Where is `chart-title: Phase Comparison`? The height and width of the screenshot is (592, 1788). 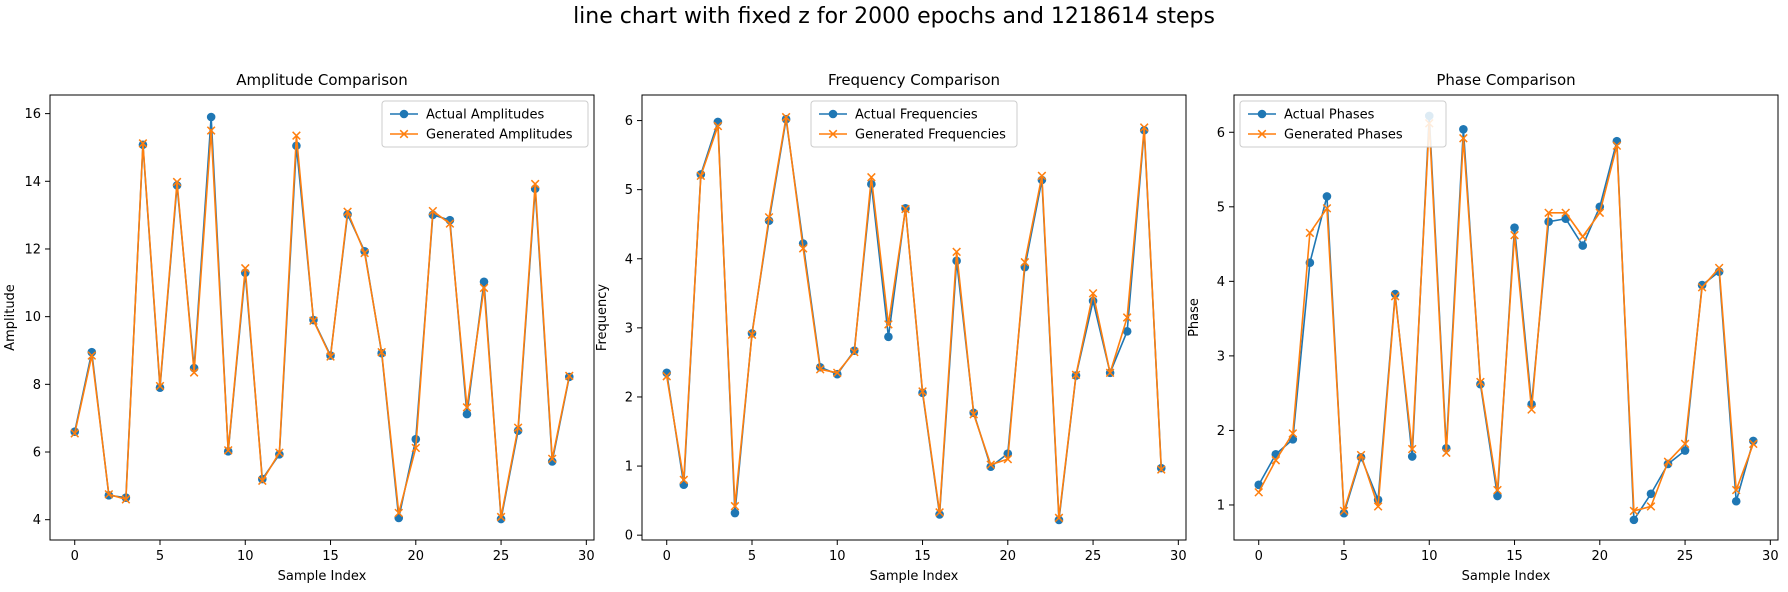
chart-title: Phase Comparison is located at coordinates (1505, 80).